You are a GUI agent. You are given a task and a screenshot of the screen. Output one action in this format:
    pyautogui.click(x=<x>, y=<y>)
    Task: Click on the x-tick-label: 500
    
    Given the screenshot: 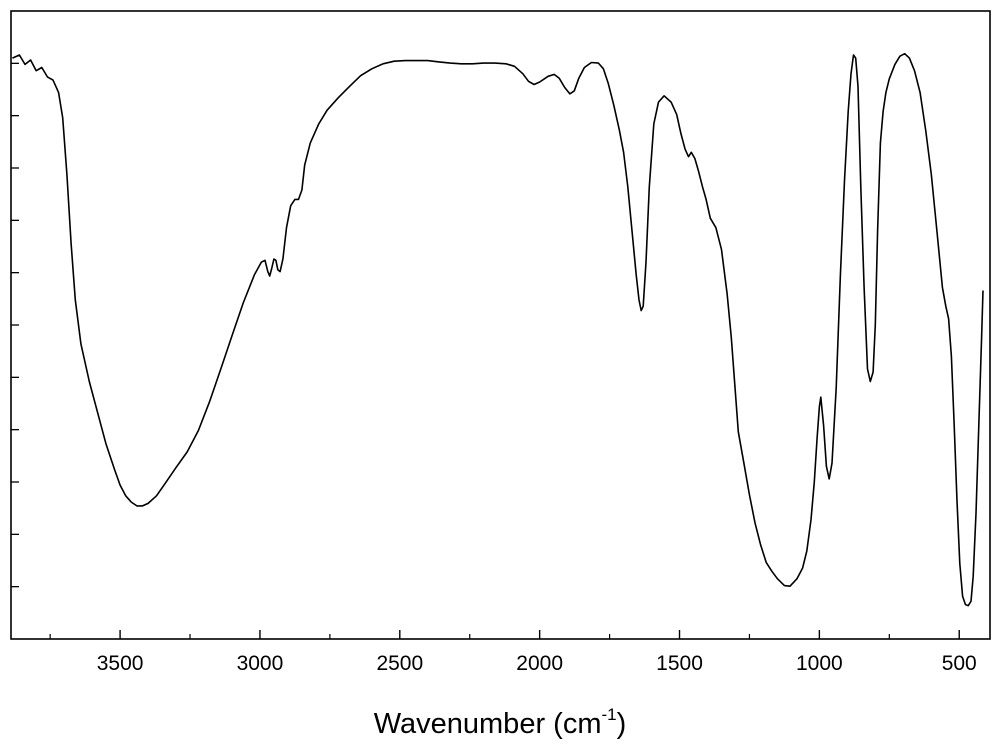 What is the action you would take?
    pyautogui.click(x=959, y=663)
    